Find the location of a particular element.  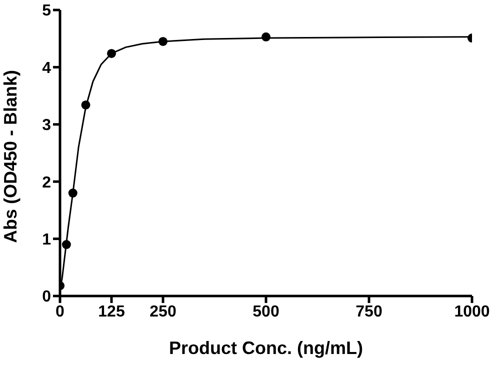

y-tick-label: 5 is located at coordinates (47, 11).